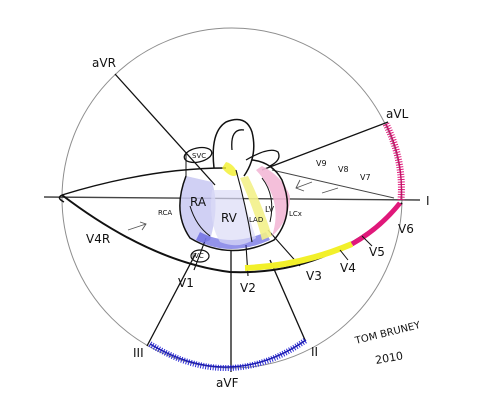 This screenshot has height=414, width=478. What do you see at coordinates (397, 114) in the screenshot?
I see `label-avl: aVL` at bounding box center [397, 114].